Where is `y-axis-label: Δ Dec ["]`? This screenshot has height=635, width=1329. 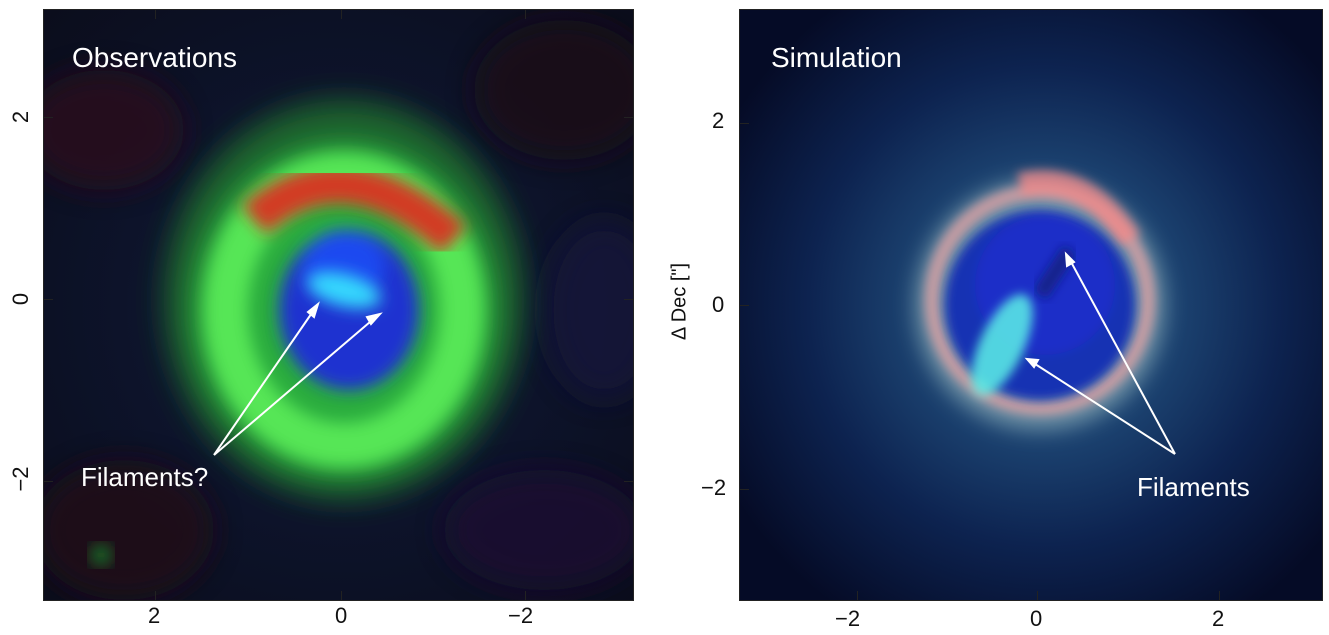
y-axis-label: Δ Dec ["] is located at coordinates (679, 301).